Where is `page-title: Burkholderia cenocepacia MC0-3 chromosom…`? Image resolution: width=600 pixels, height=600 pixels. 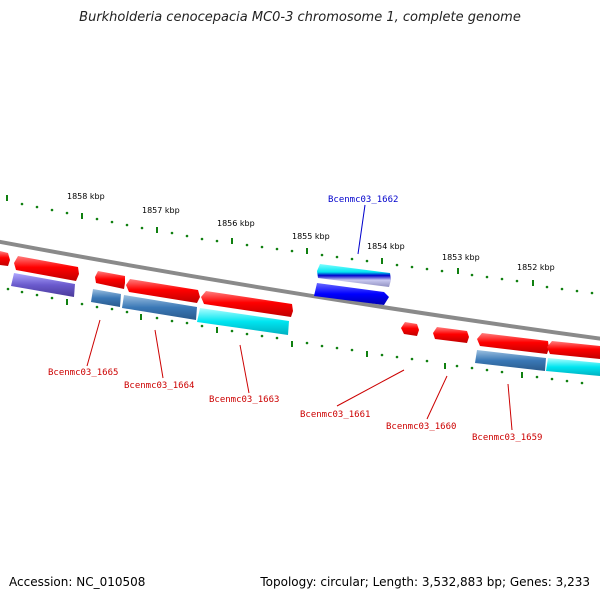 page-title: Burkholderia cenocepacia MC0-3 chromosom… is located at coordinates (300, 17).